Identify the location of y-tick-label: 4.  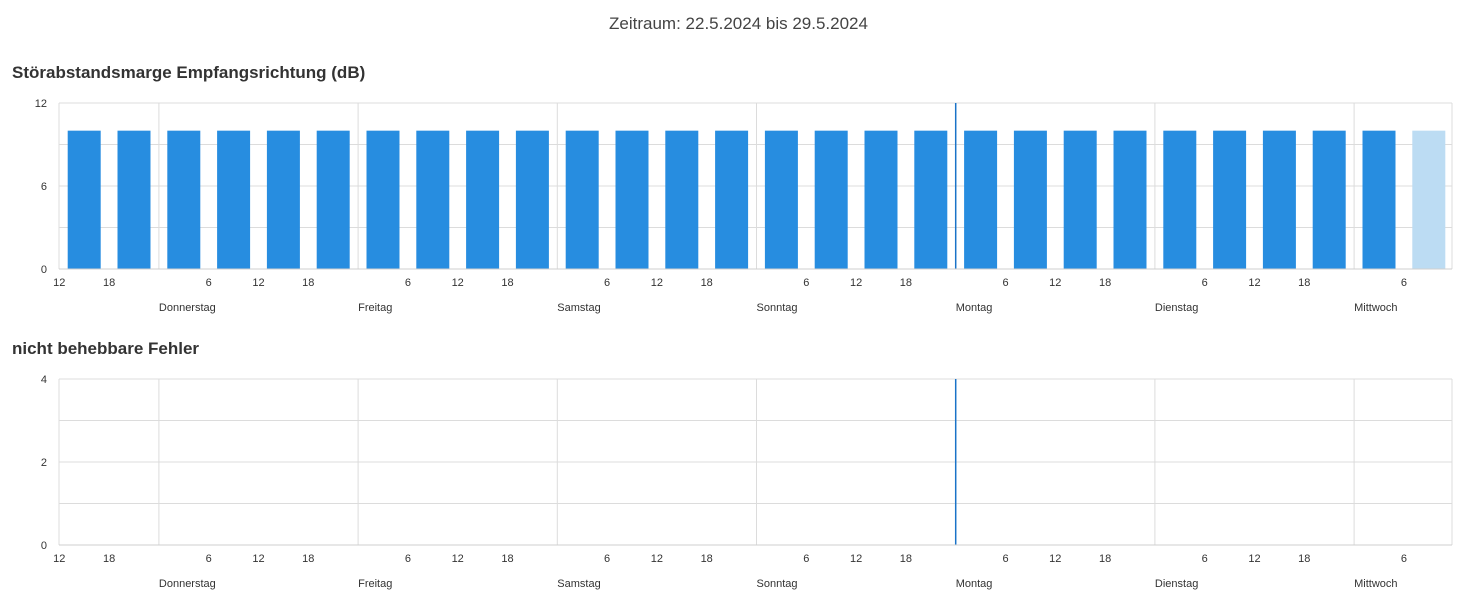
(44, 380).